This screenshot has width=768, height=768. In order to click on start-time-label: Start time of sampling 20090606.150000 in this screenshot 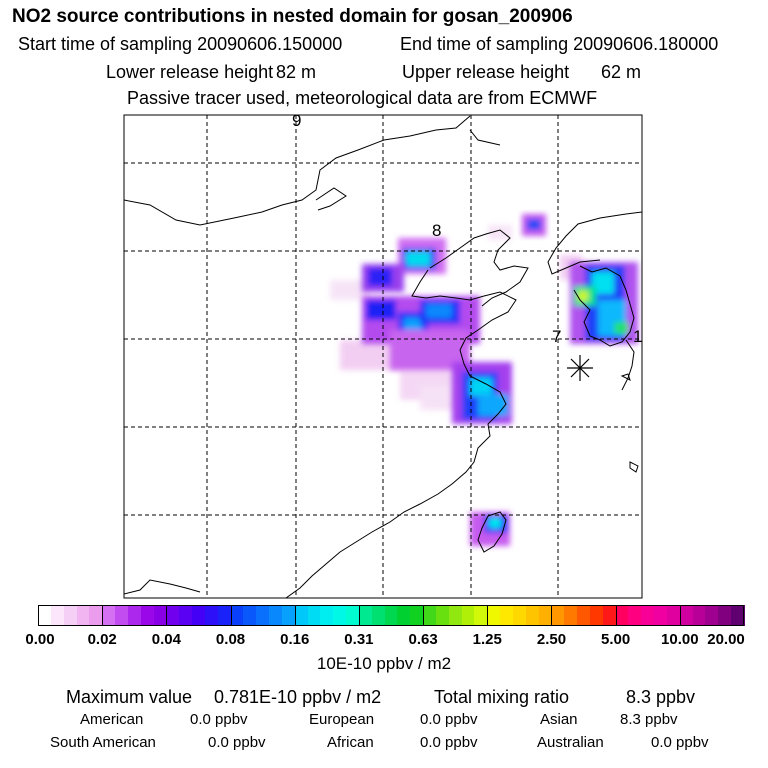, I will do `click(180, 44)`.